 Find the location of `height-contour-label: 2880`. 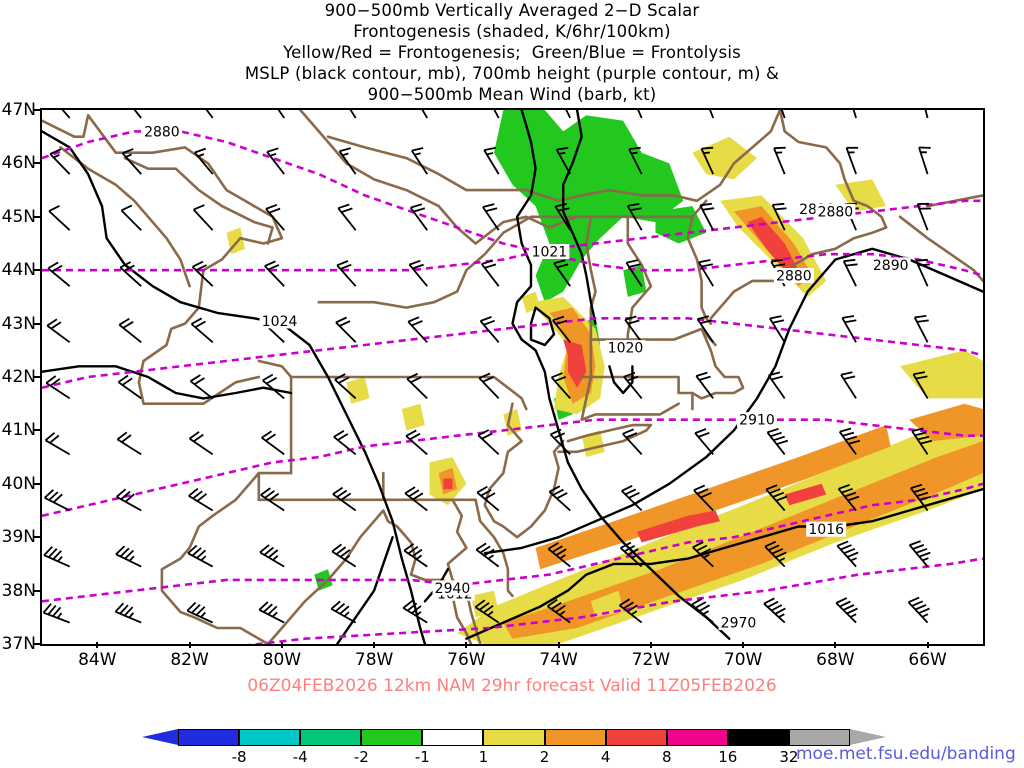

height-contour-label: 2880 is located at coordinates (793, 276).